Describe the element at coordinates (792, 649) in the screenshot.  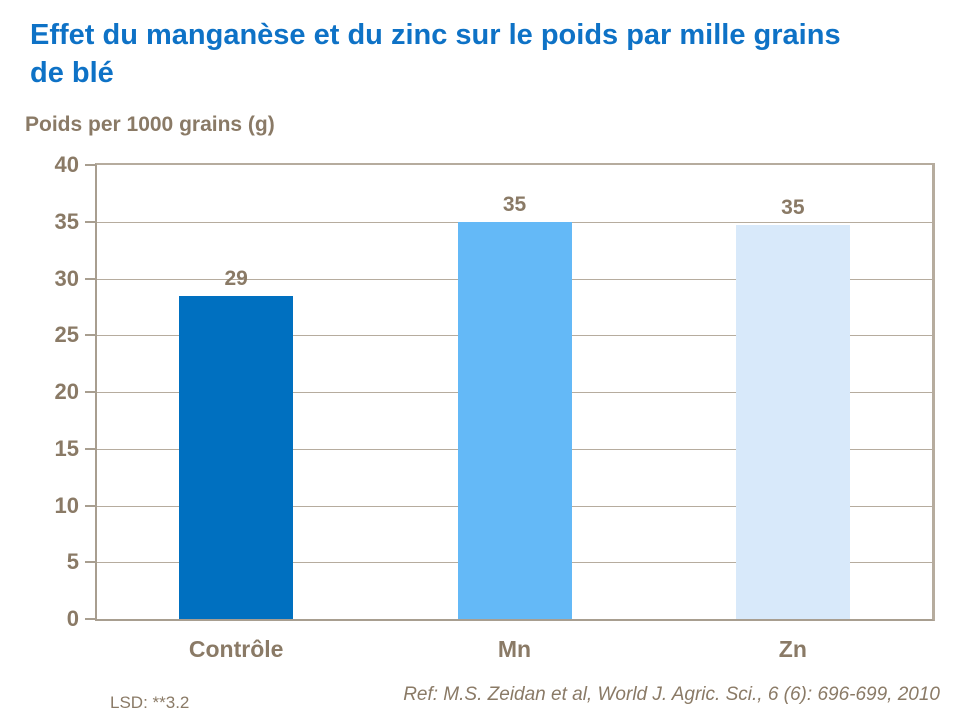
I see `x-axis-label-zn: Zn` at that location.